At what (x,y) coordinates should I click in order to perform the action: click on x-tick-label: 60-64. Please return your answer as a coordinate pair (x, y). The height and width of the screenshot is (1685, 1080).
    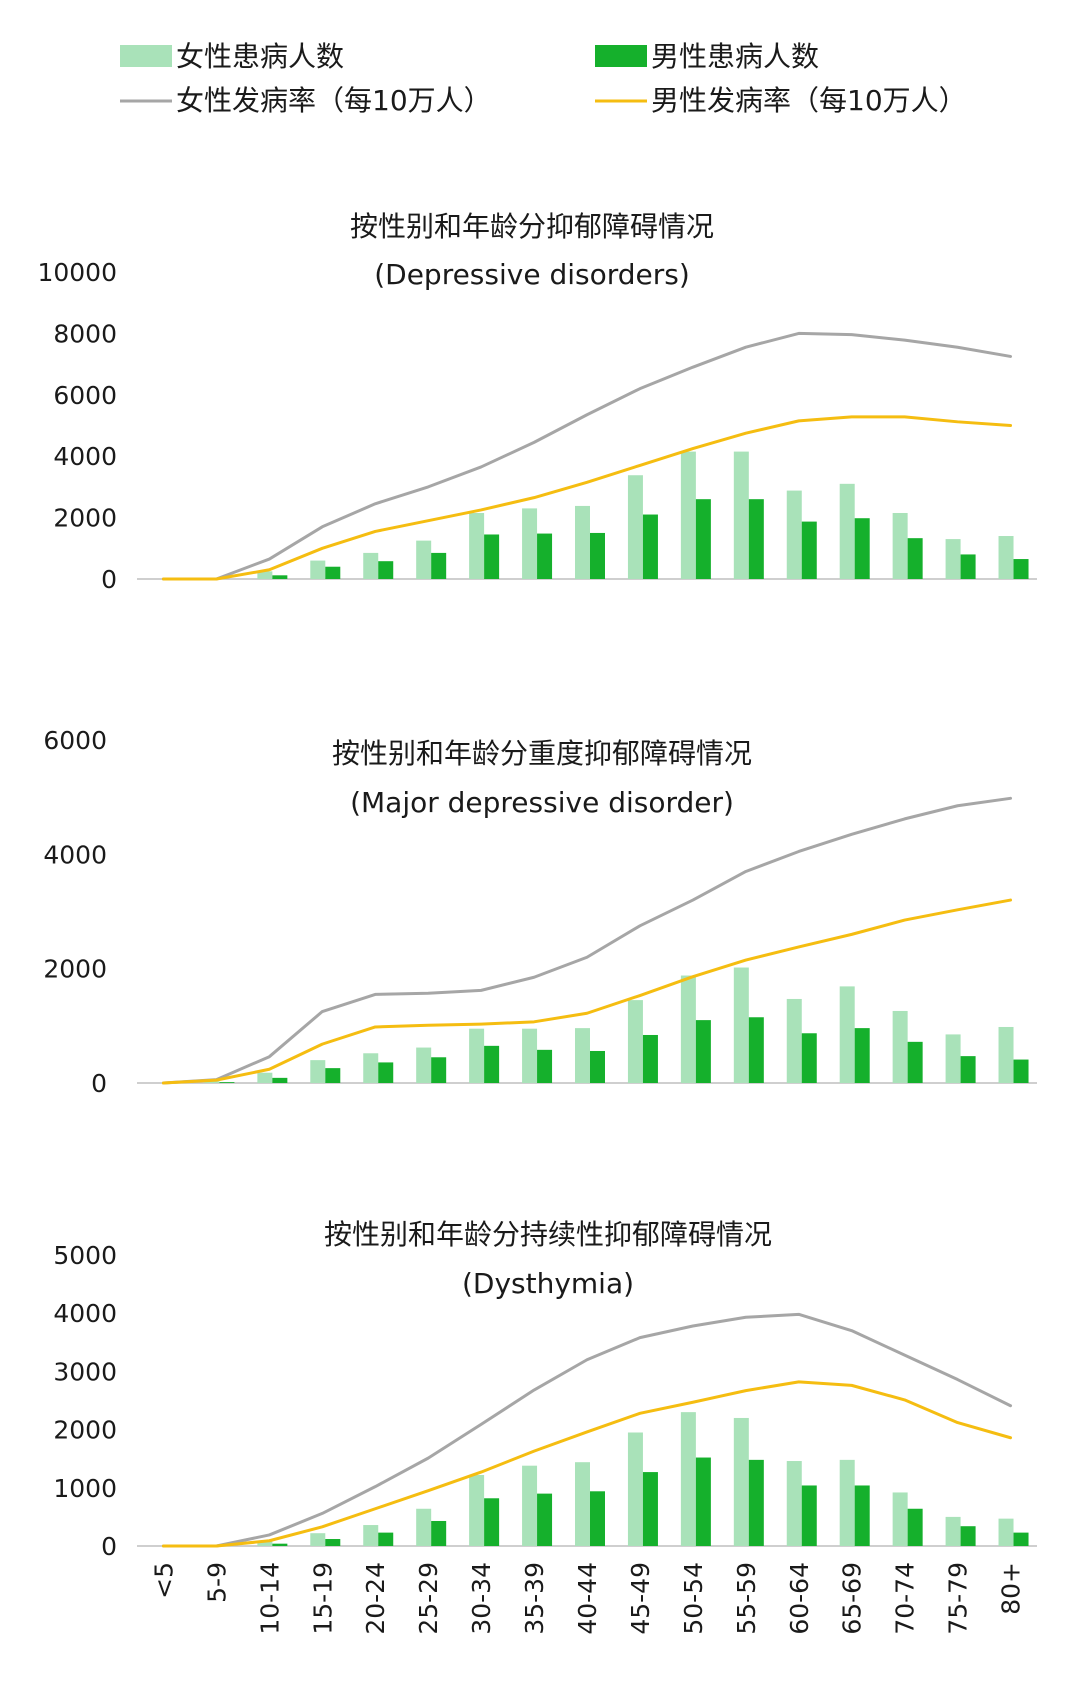
    Looking at the image, I should click on (799, 1598).